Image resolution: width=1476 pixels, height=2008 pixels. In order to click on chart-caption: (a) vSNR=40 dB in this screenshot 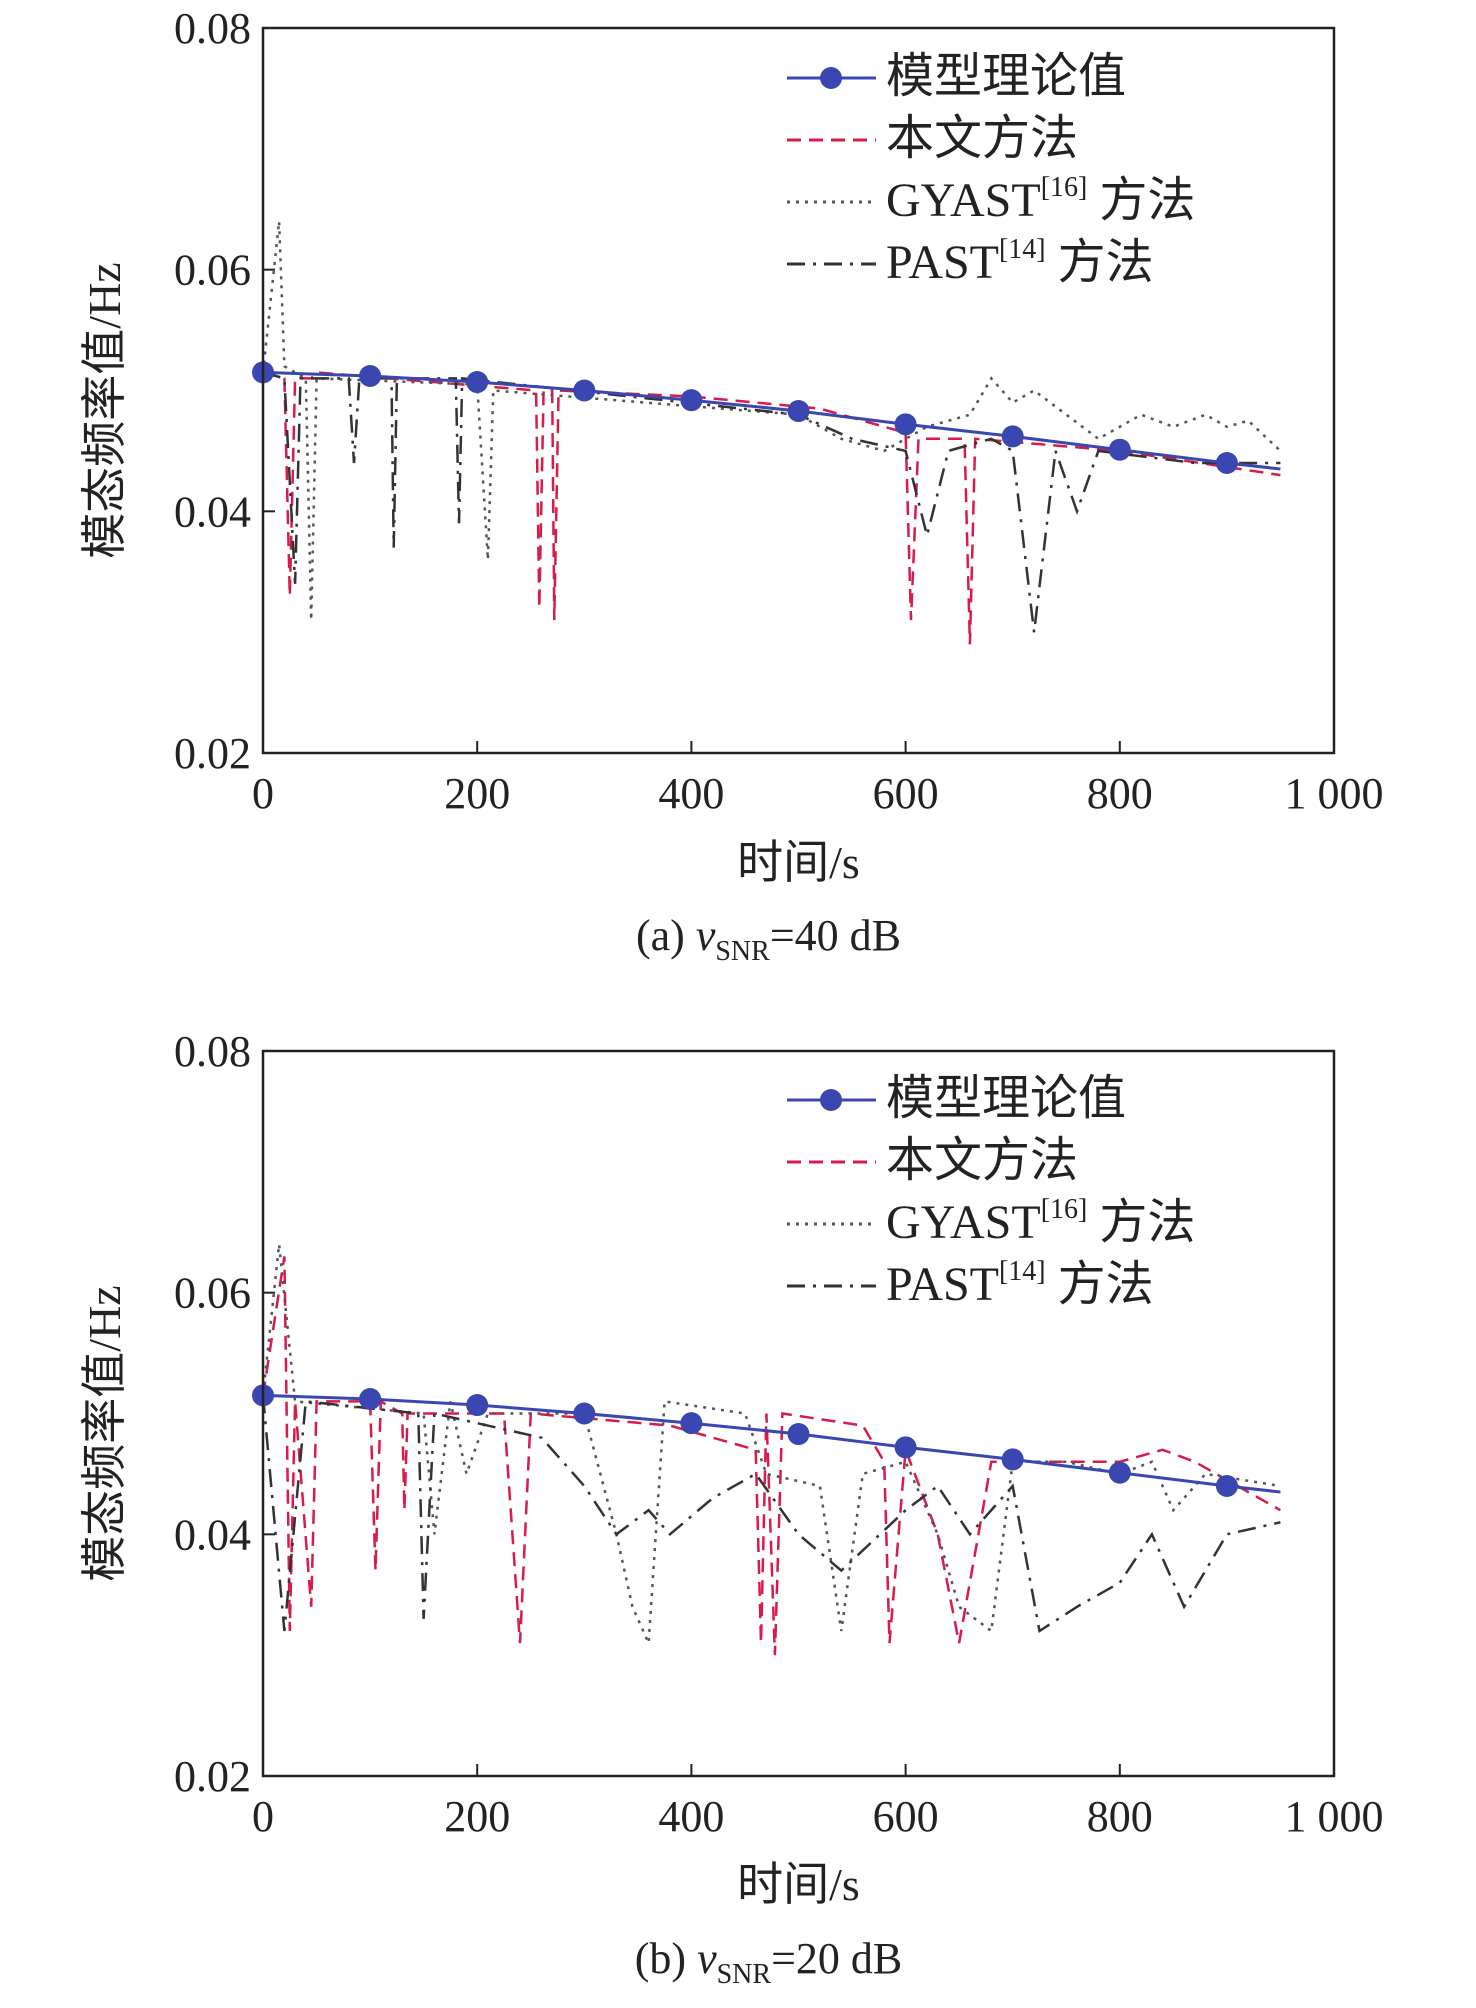, I will do `click(768, 939)`.